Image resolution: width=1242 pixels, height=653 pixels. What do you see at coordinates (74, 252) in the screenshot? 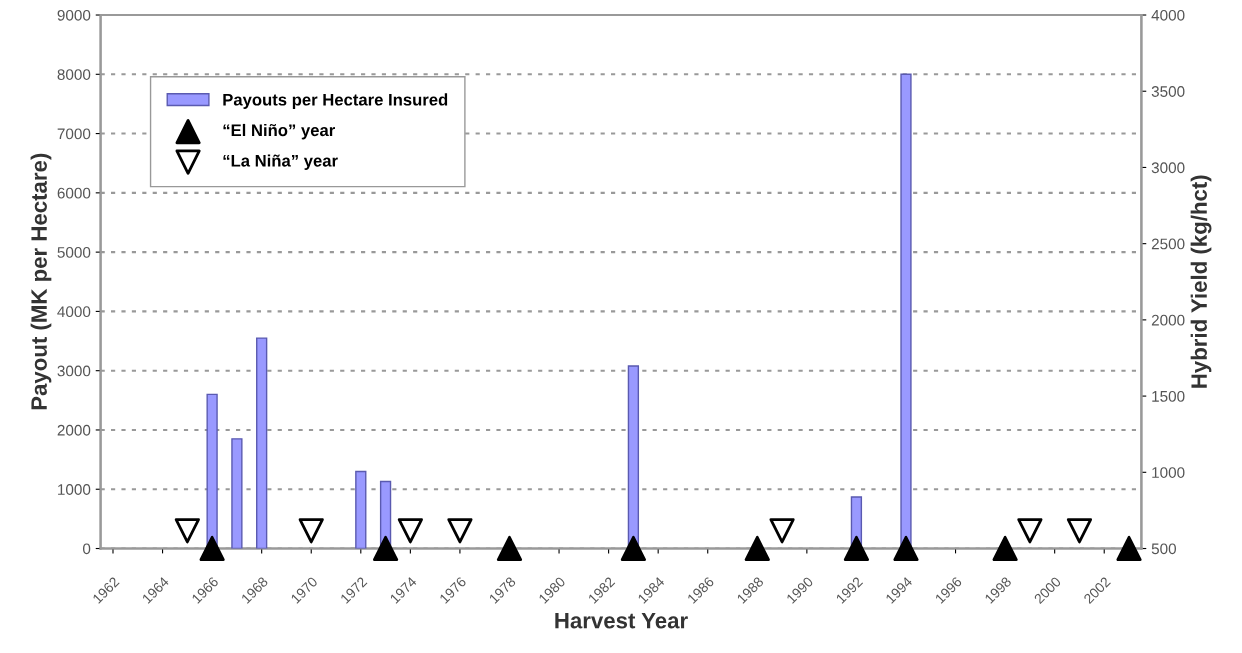
I see `y-tick-label: 5000` at bounding box center [74, 252].